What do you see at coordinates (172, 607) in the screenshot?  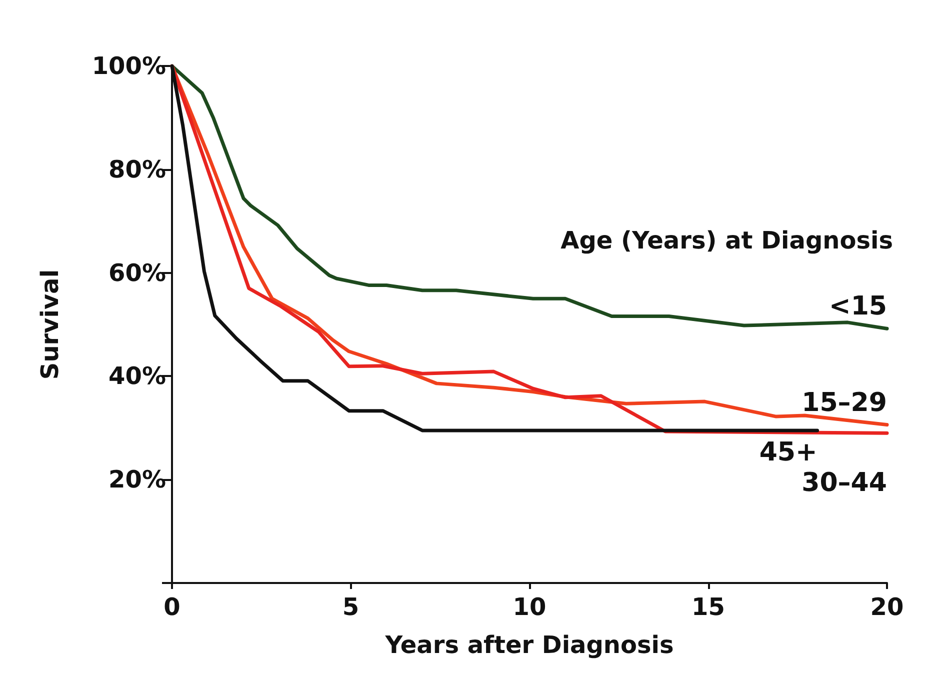 I see `x-tick-label: 0` at bounding box center [172, 607].